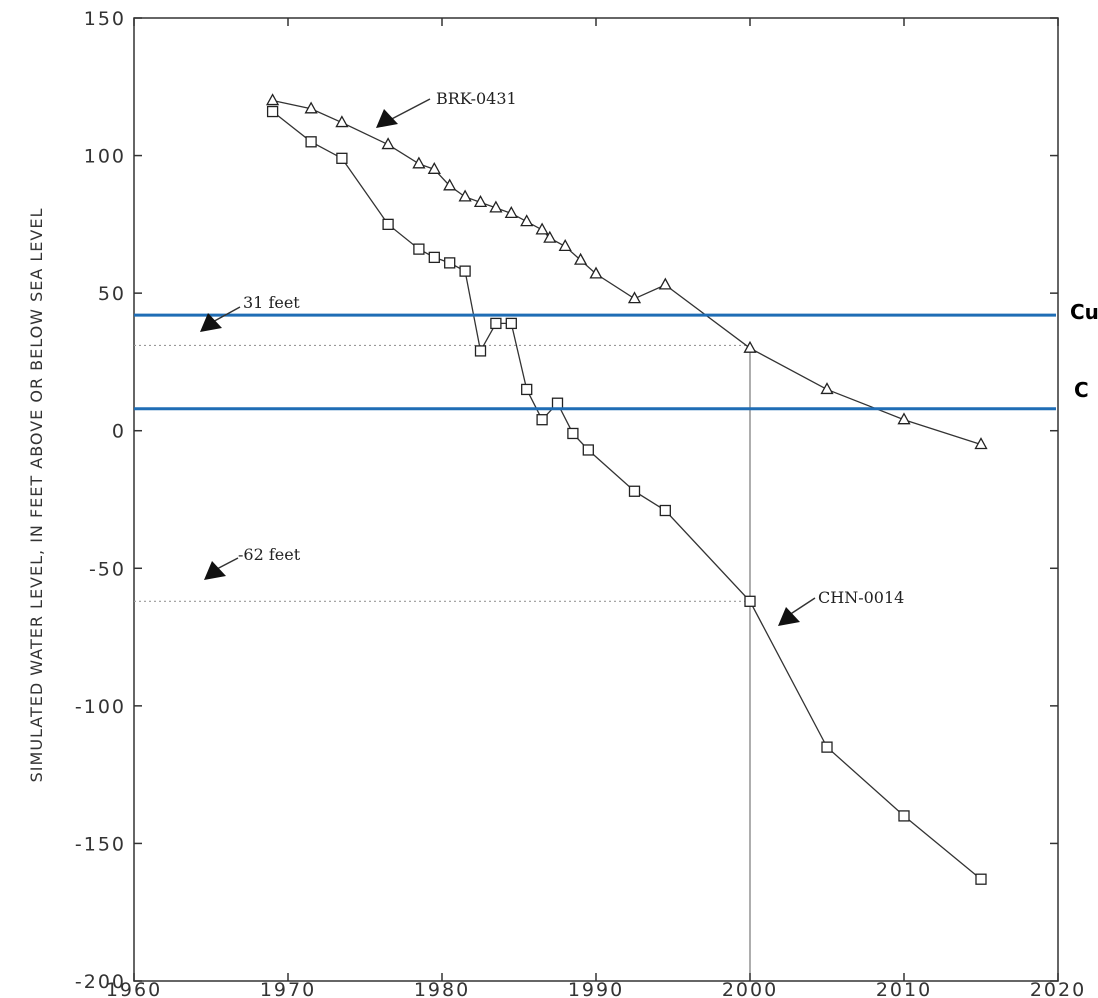  Describe the element at coordinates (215, 570) in the screenshot. I see `ref-label-62-arrow-icon` at that location.